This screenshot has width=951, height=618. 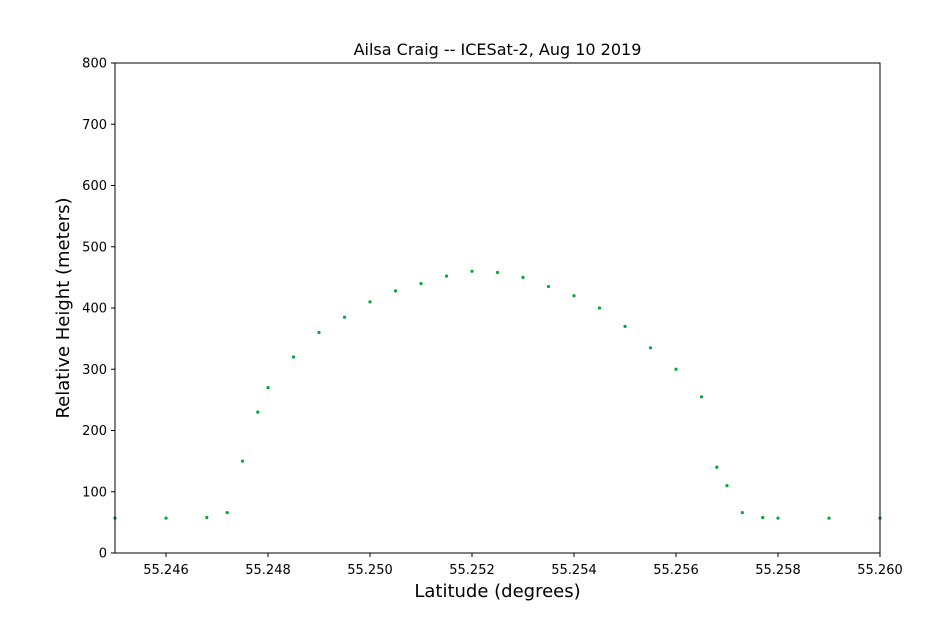 What do you see at coordinates (94, 186) in the screenshot?
I see `y-tick-label: 600` at bounding box center [94, 186].